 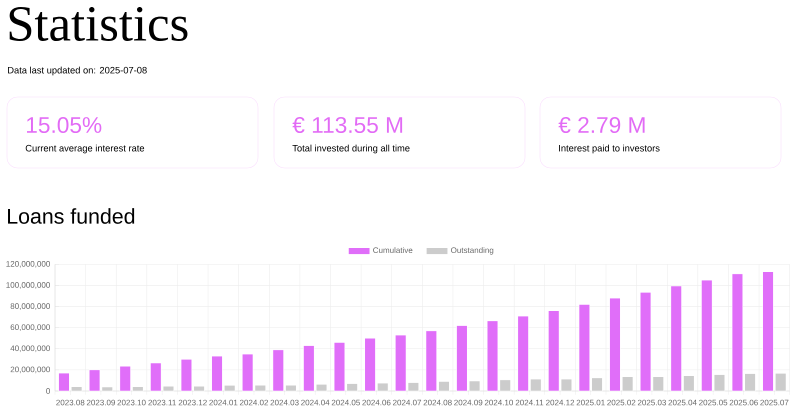 I want to click on x-tick-label: 2023.08, so click(x=70, y=403).